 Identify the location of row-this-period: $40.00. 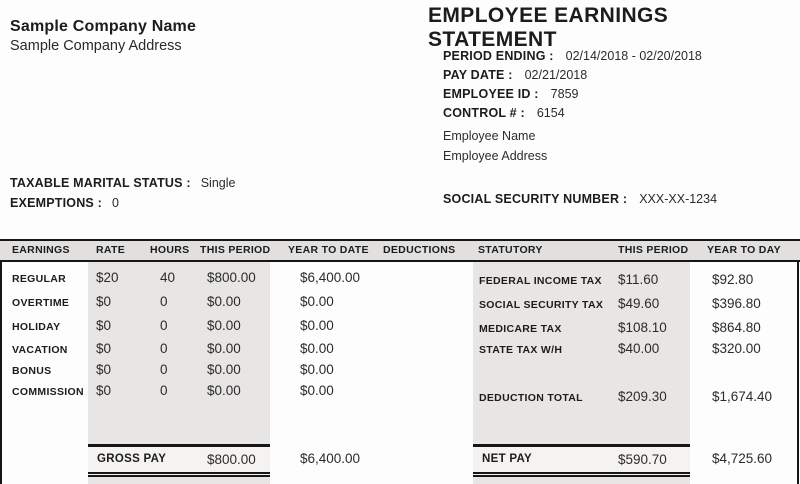
(639, 348).